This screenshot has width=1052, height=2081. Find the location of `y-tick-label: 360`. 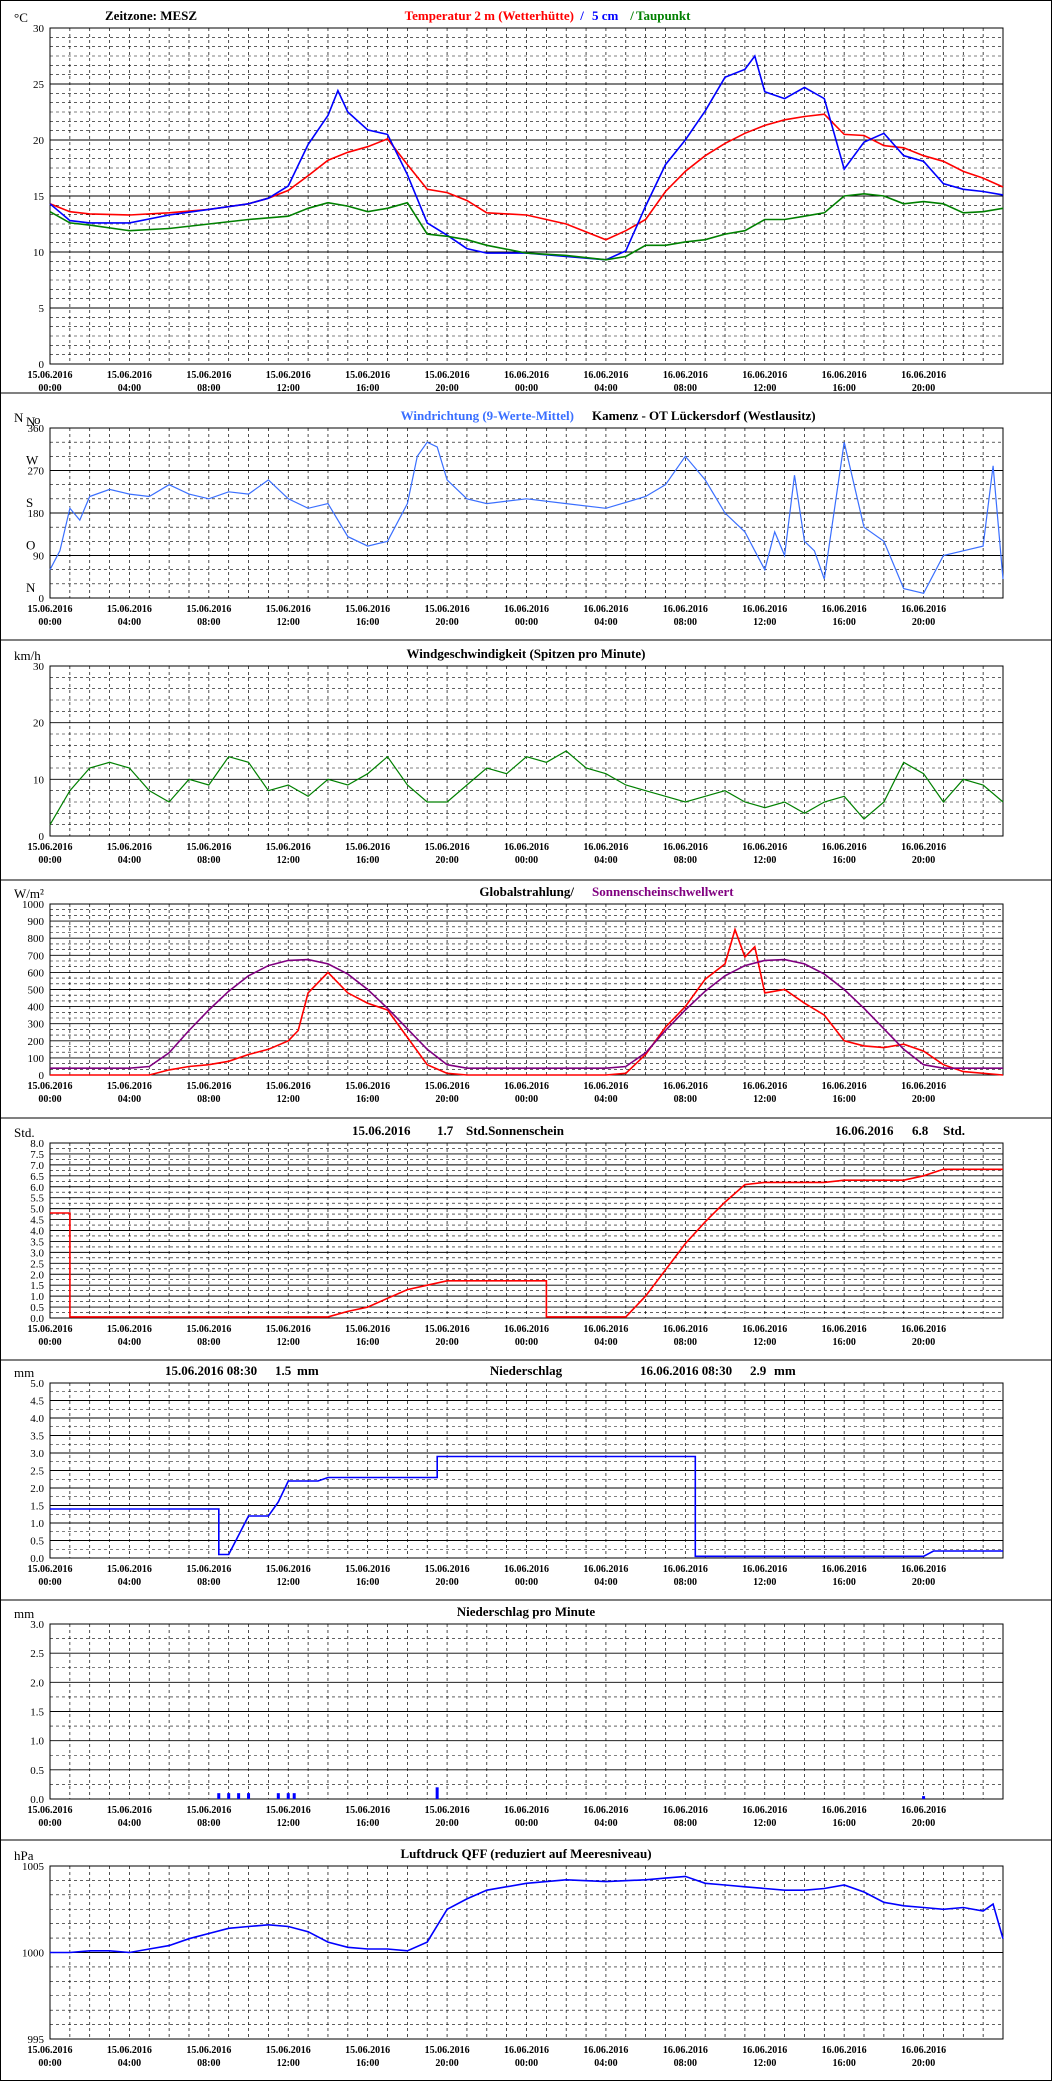

y-tick-label: 360 is located at coordinates (36, 429).